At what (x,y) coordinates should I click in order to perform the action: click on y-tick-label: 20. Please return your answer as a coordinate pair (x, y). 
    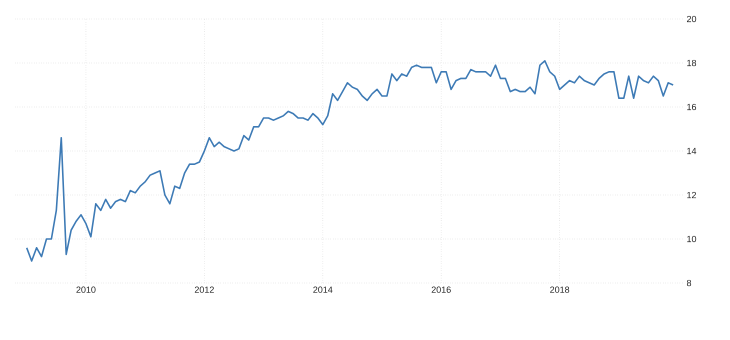
    Looking at the image, I should click on (691, 19).